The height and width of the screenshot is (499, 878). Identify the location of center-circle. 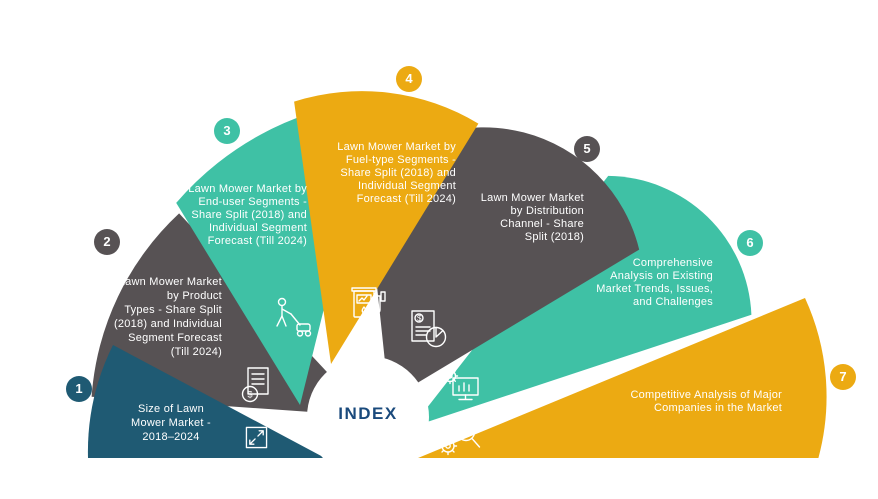
(368, 417).